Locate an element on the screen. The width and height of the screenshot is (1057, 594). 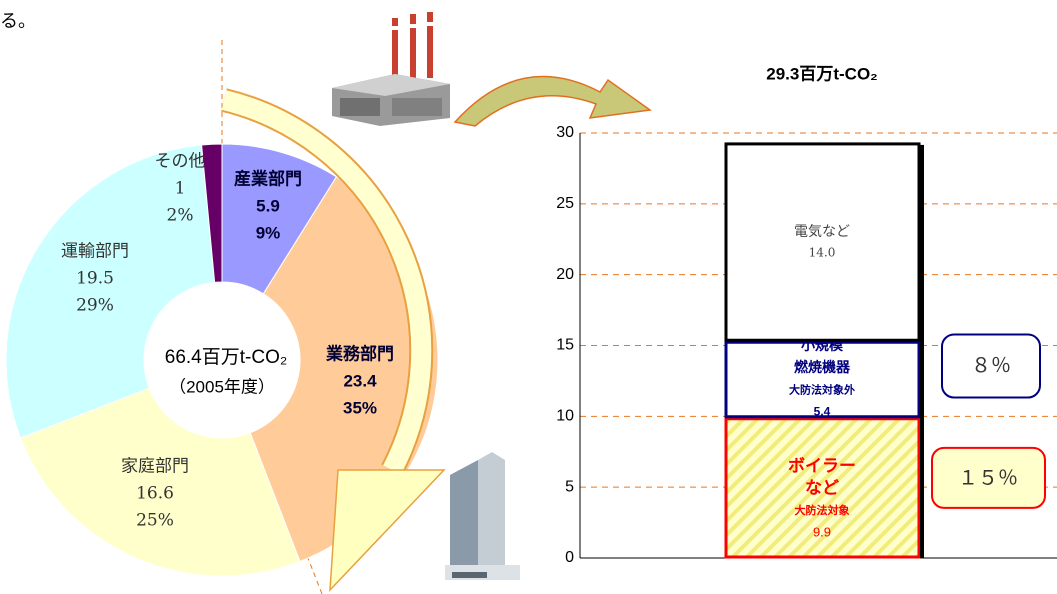
center-total: 66.4百万t-CO₂ is located at coordinates (226, 357).